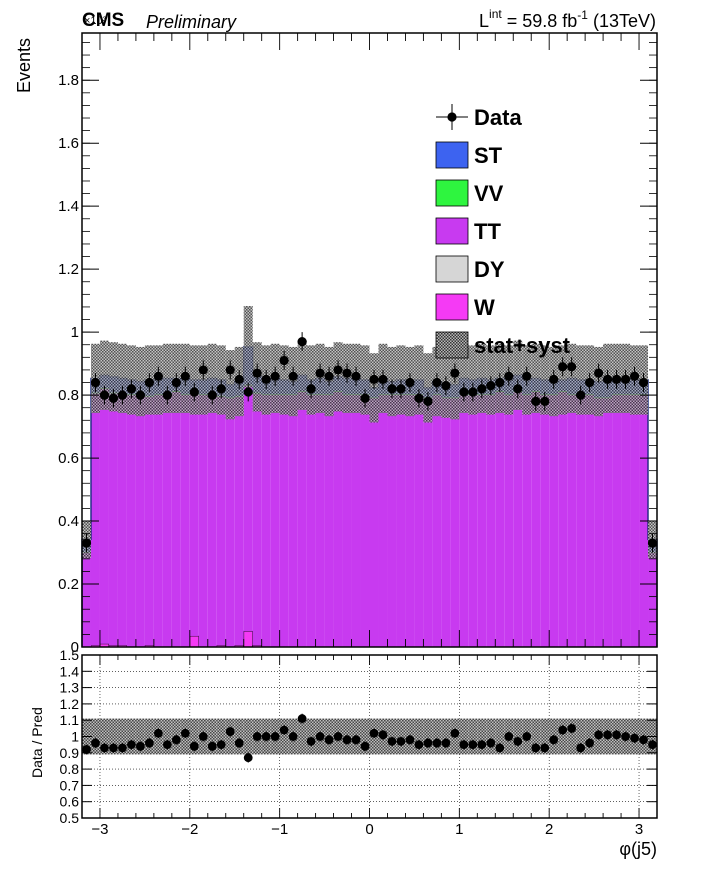 This screenshot has height=872, width=716. What do you see at coordinates (489, 193) in the screenshot?
I see `legend-label-2: VV` at bounding box center [489, 193].